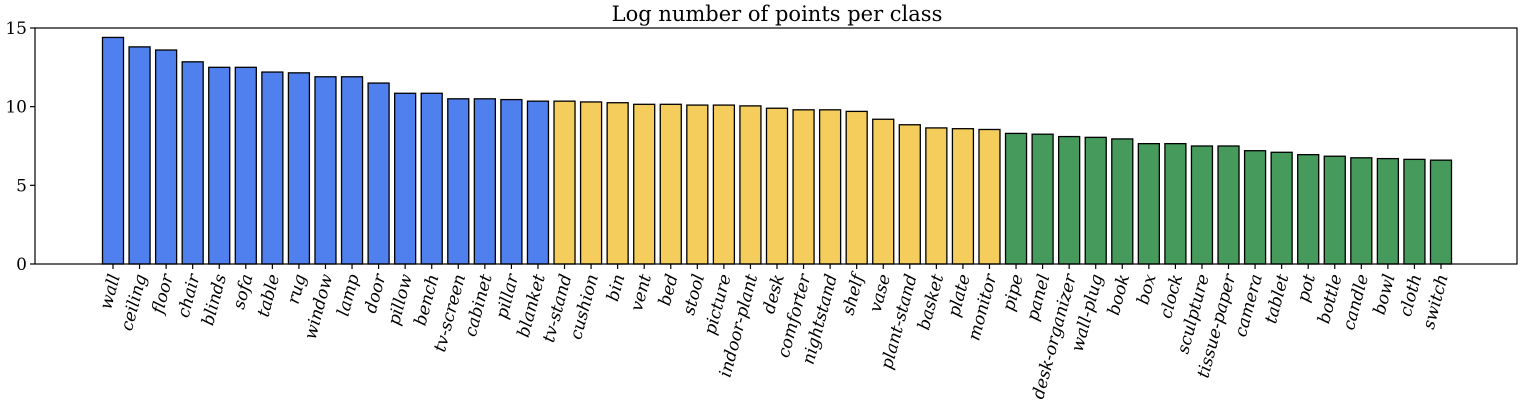  I want to click on bar-vase, so click(883, 191).